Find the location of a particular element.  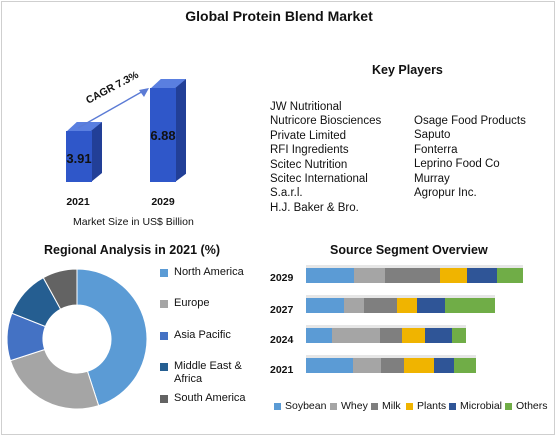

bar-segment-microbial-2024 is located at coordinates (438, 335).